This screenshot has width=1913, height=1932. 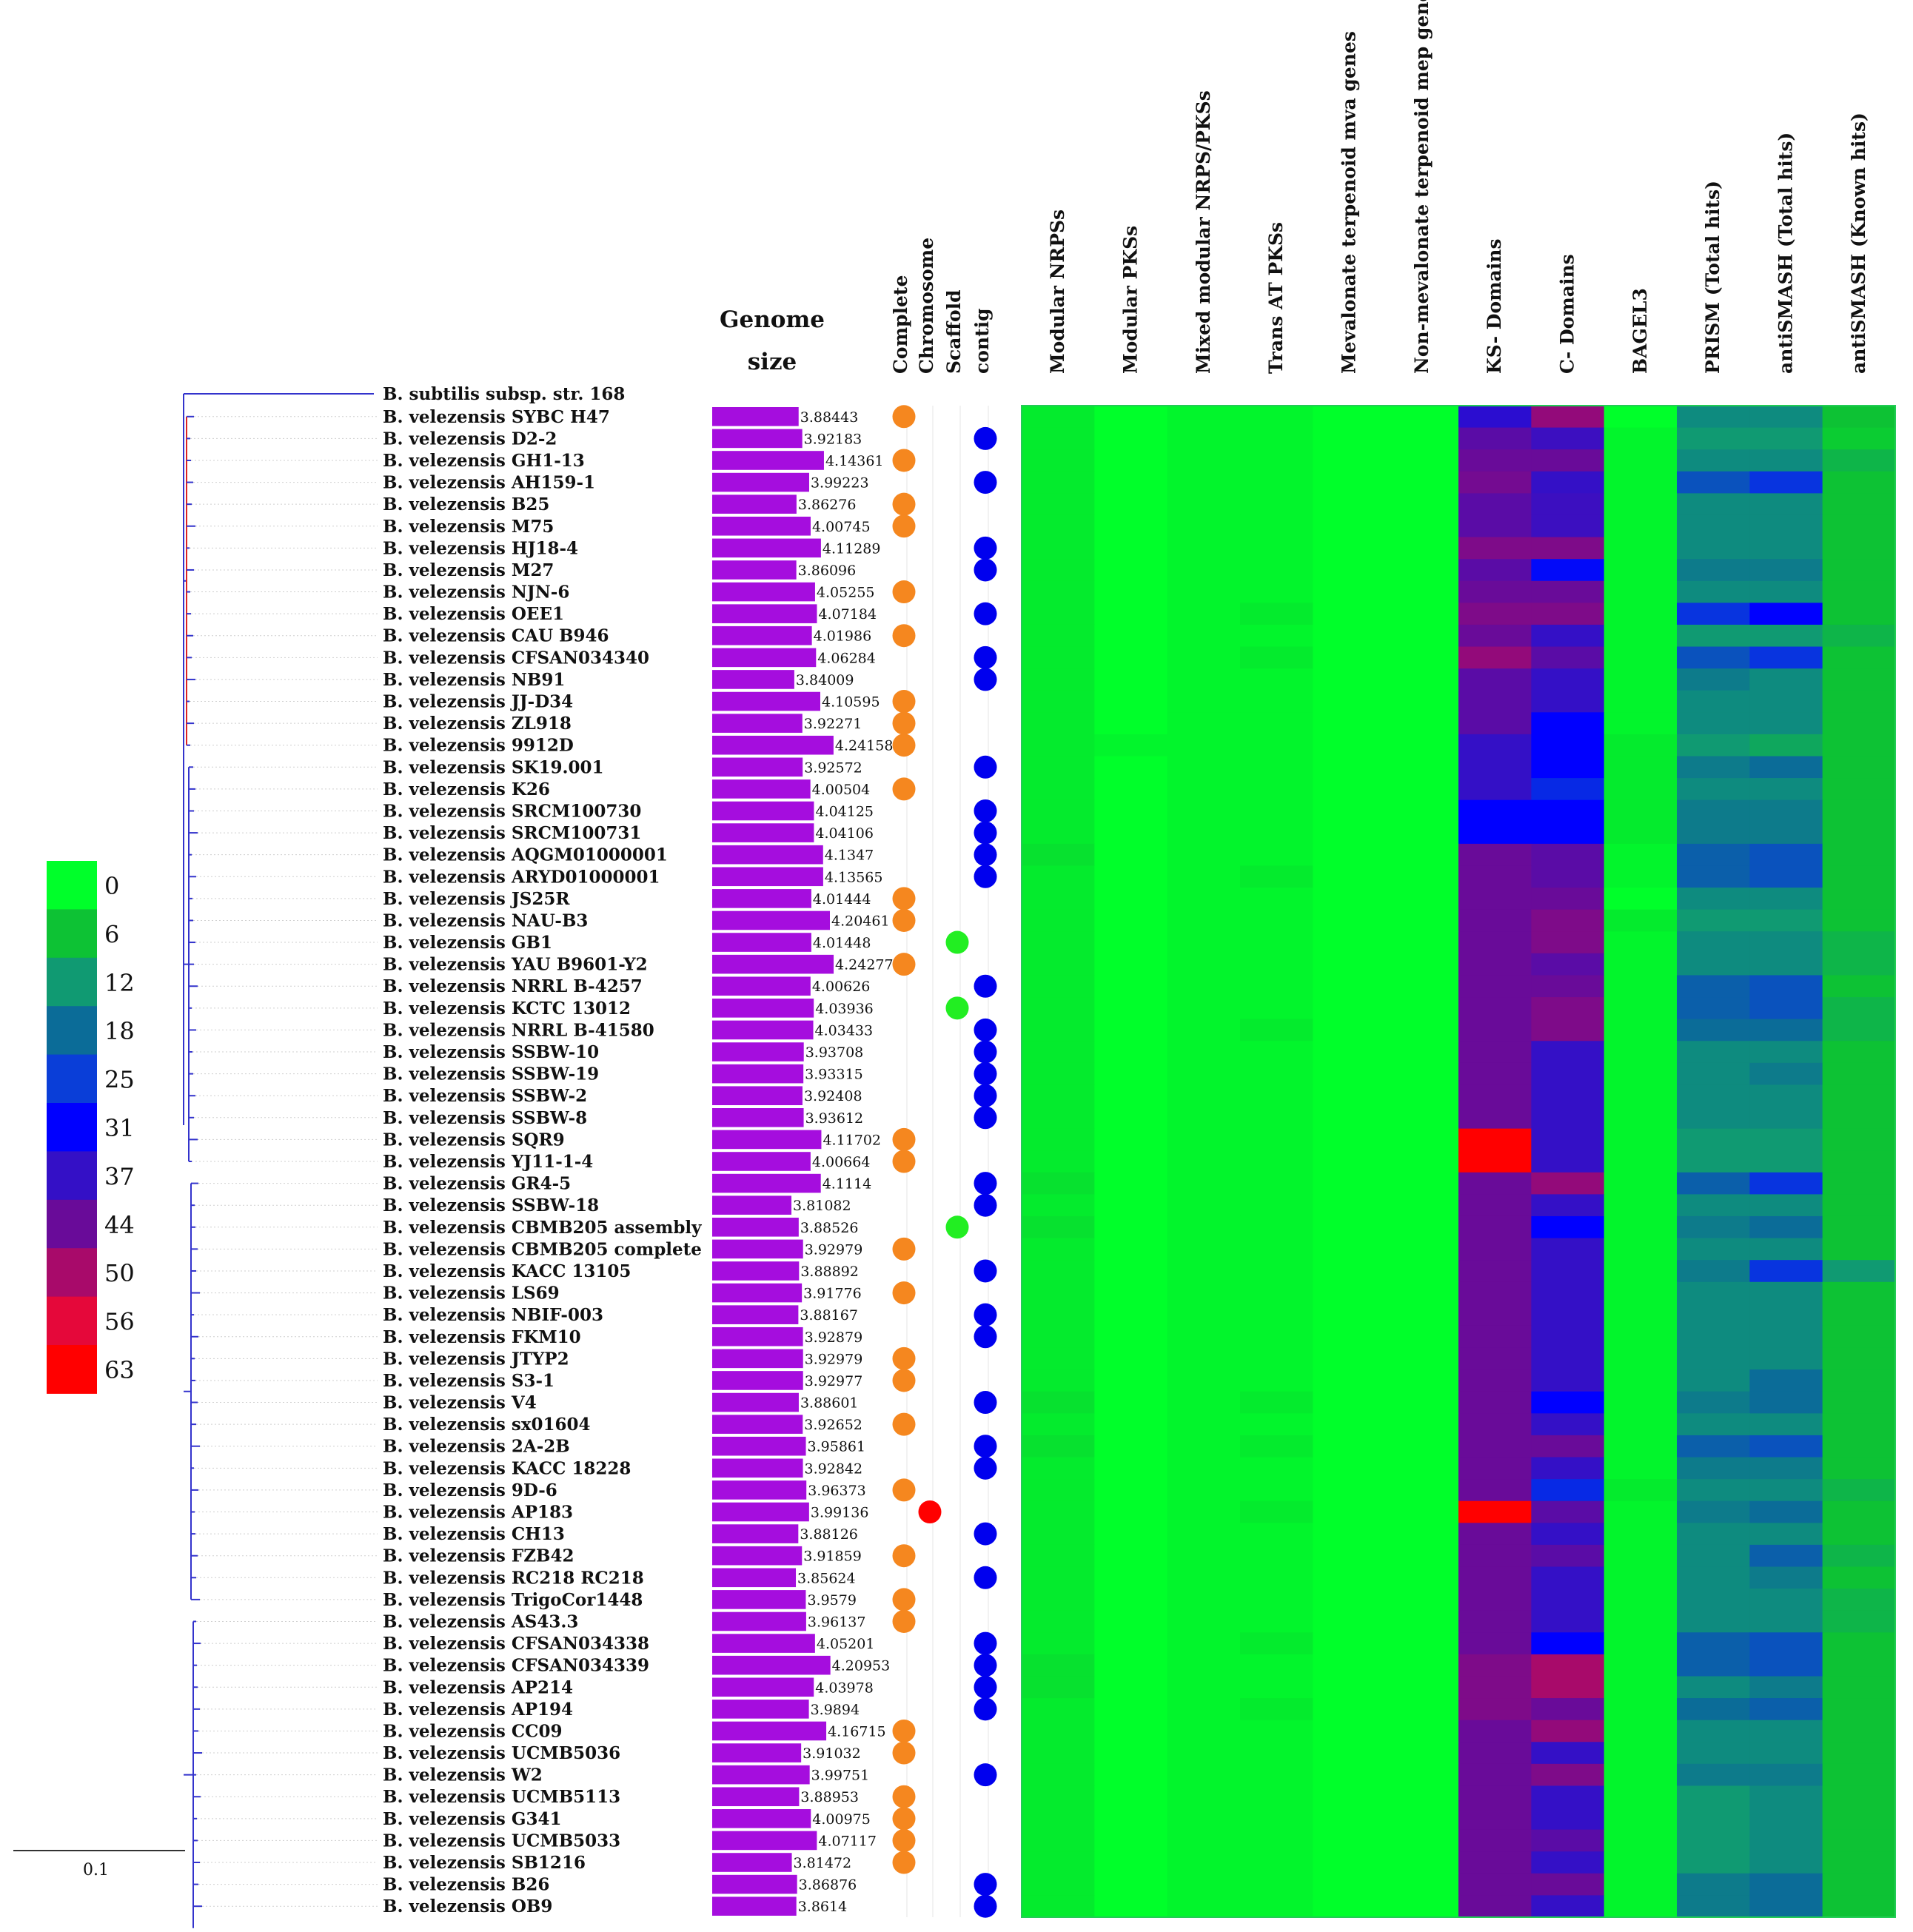 What do you see at coordinates (280, 1160) in the screenshot?
I see `phylogenetic-tree` at bounding box center [280, 1160].